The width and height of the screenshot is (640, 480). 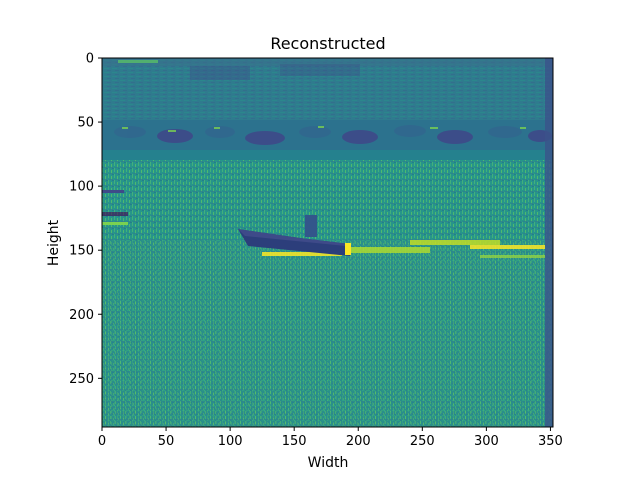 I want to click on y-tick-label: 0, so click(x=90, y=59).